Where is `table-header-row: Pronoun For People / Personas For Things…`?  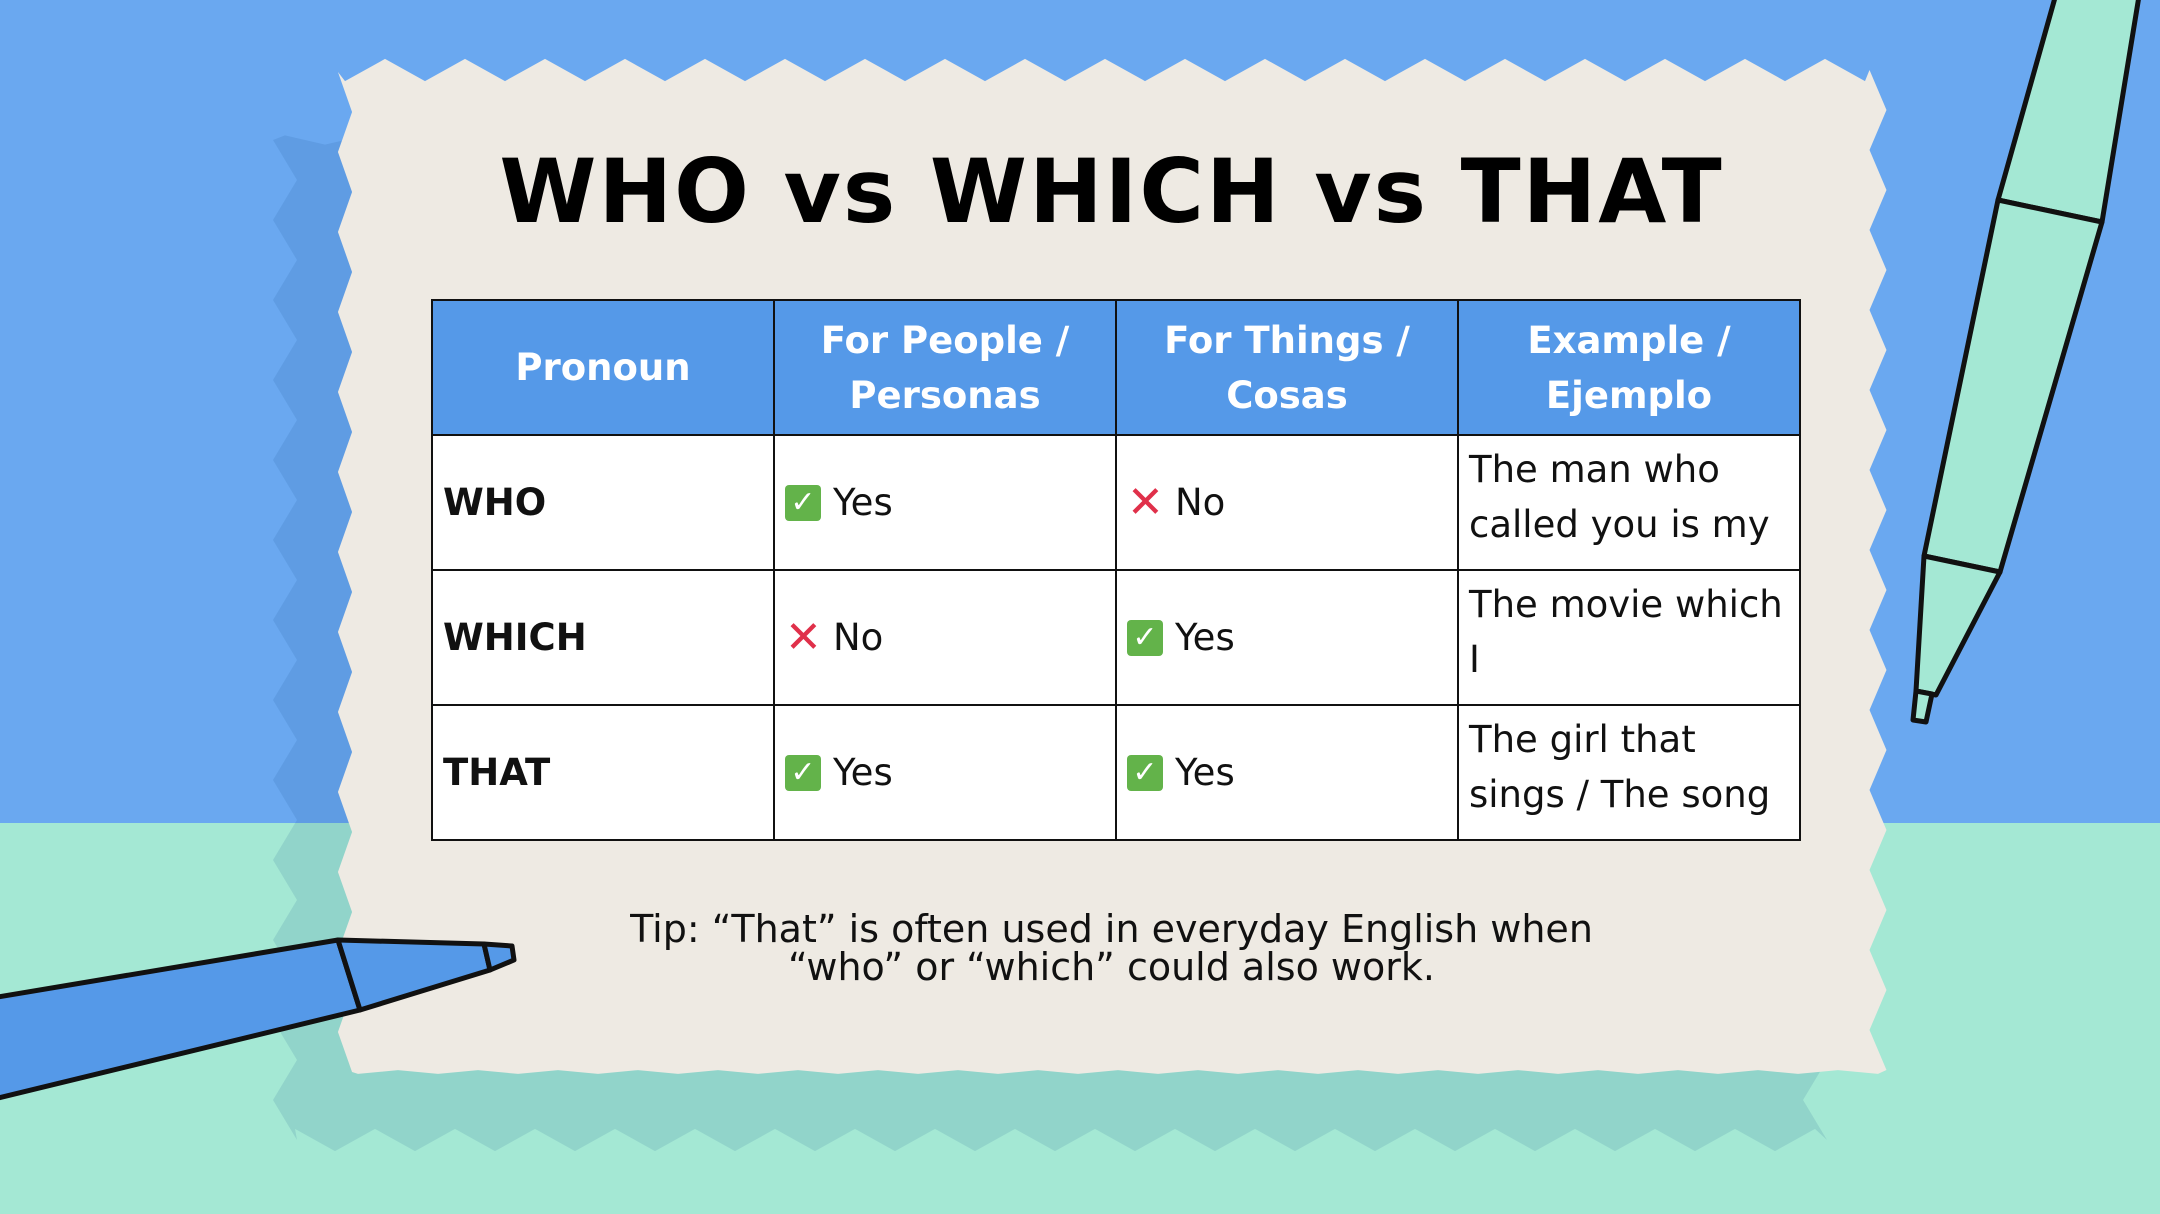 table-header-row: Pronoun For People / Personas For Things… is located at coordinates (1116, 367).